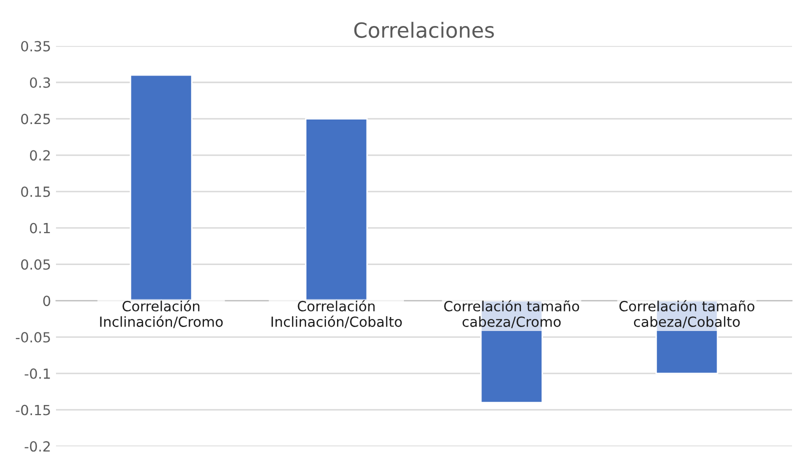 The height and width of the screenshot is (460, 800). Describe the element at coordinates (424, 30) in the screenshot. I see `chart-title: Correlaciones` at that location.